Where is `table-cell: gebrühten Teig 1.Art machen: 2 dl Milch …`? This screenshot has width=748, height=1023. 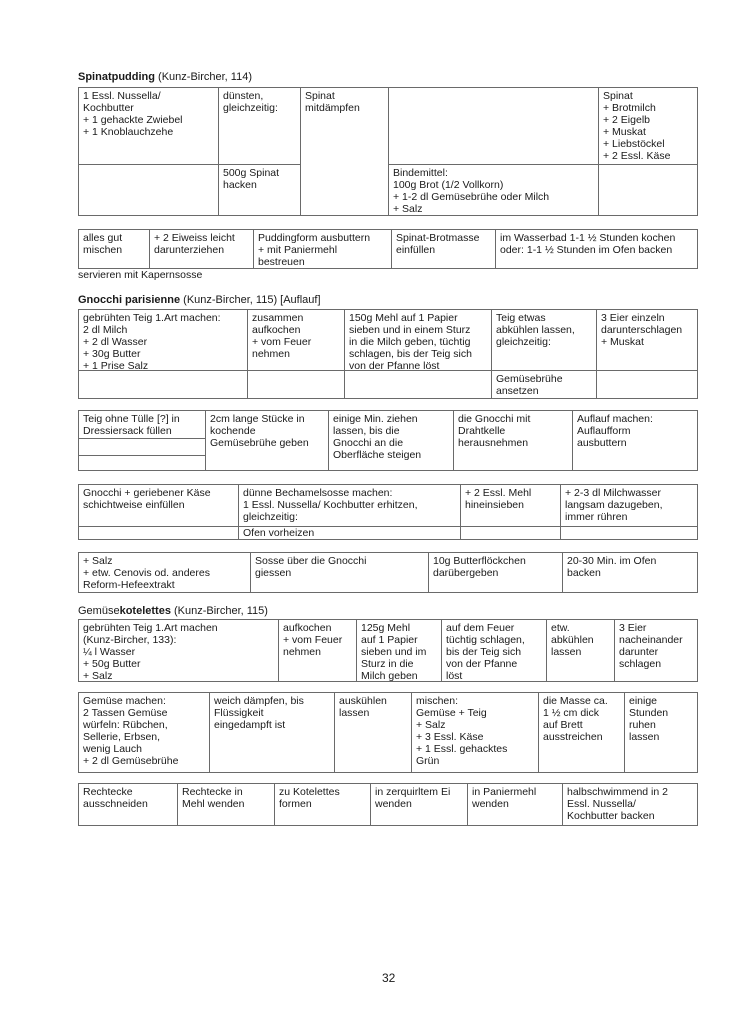 table-cell: gebrühten Teig 1.Art machen: 2 dl Milch … is located at coordinates (163, 340).